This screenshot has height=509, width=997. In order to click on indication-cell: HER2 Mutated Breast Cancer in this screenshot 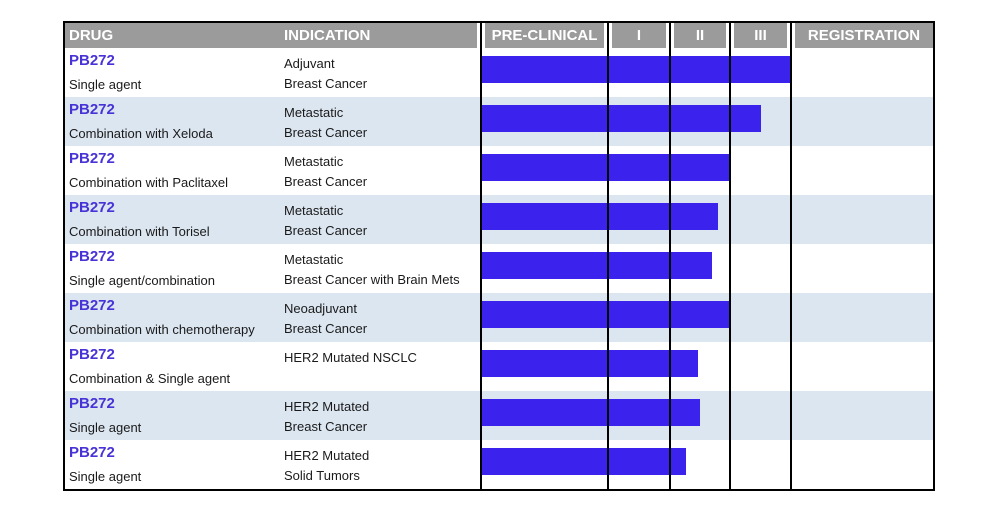, I will do `click(382, 415)`.